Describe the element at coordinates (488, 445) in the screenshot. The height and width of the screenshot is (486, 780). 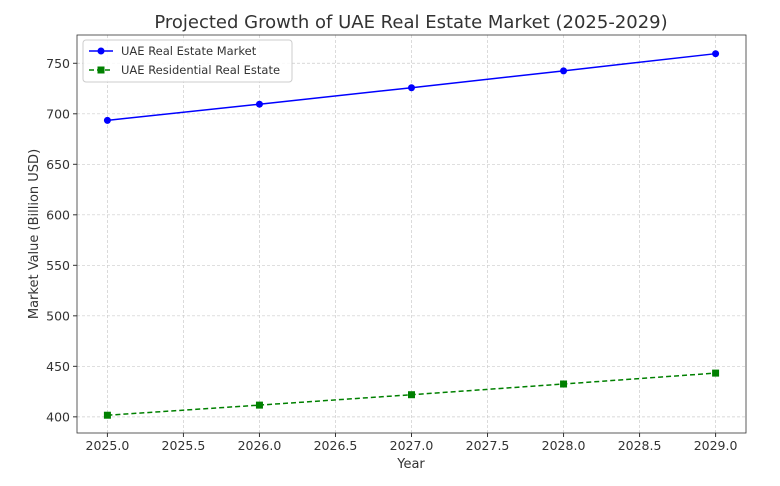
I see `x-tick-label: 2027.5` at that location.